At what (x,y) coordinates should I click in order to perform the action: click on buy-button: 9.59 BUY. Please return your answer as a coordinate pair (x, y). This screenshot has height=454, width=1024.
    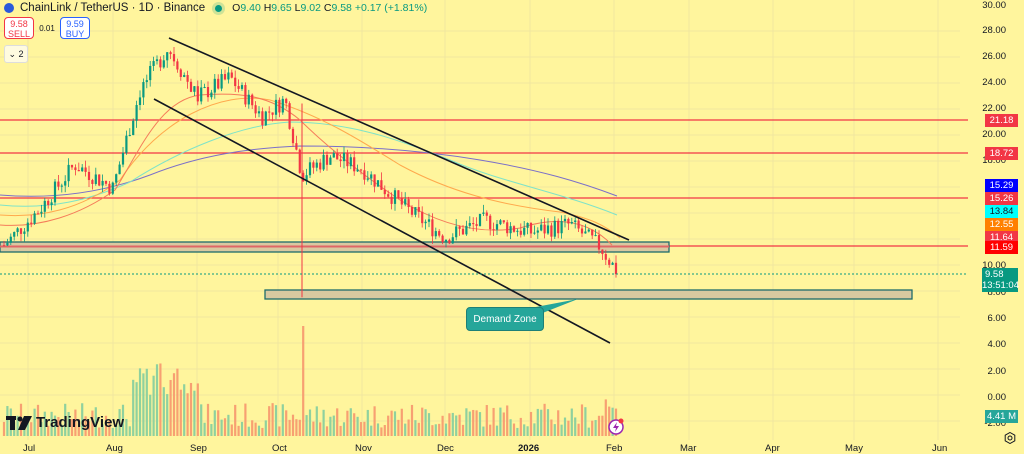
    Looking at the image, I should click on (75, 28).